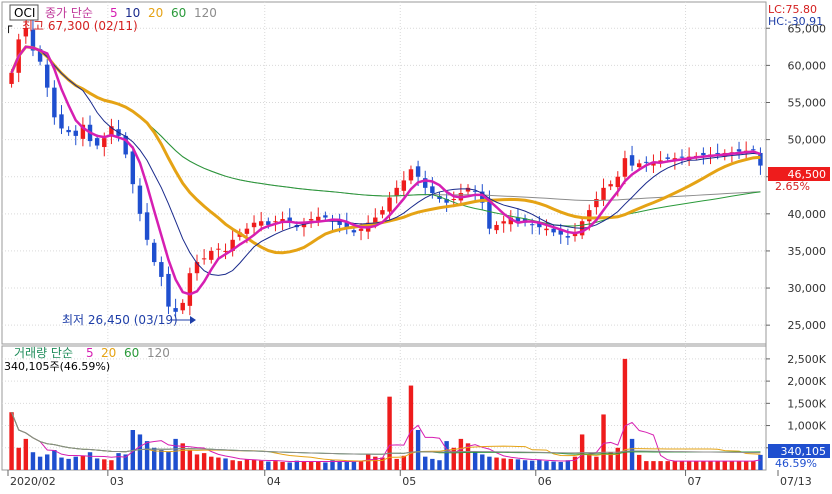 This screenshot has height=494, width=832. Describe the element at coordinates (807, 174) in the screenshot. I see `current-price: 46,500` at that location.